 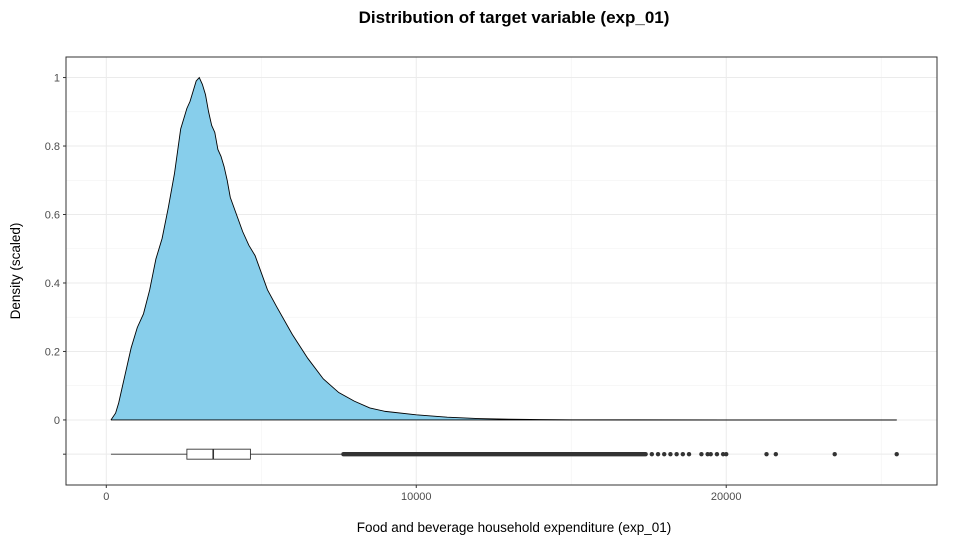 What do you see at coordinates (52, 352) in the screenshot?
I see `y-tick-label: 0.2` at bounding box center [52, 352].